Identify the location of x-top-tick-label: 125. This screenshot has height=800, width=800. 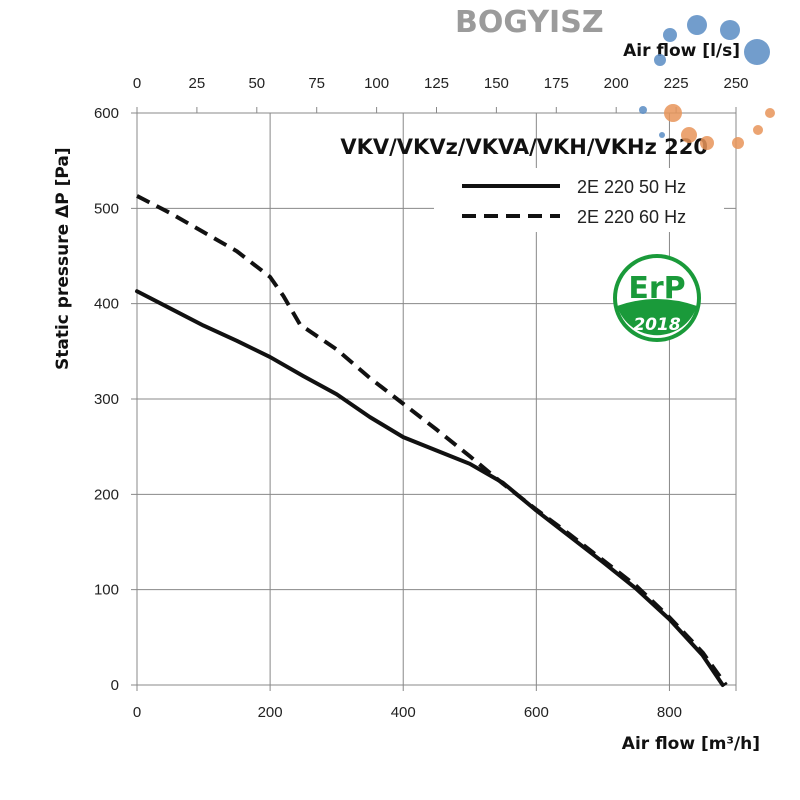
(436, 83).